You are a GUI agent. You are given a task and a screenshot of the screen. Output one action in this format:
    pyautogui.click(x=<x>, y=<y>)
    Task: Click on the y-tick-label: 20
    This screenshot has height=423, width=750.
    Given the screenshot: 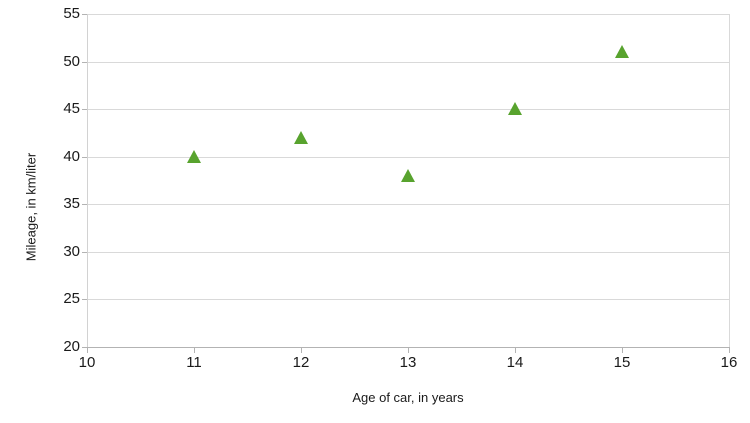 What is the action you would take?
    pyautogui.click(x=71, y=346)
    